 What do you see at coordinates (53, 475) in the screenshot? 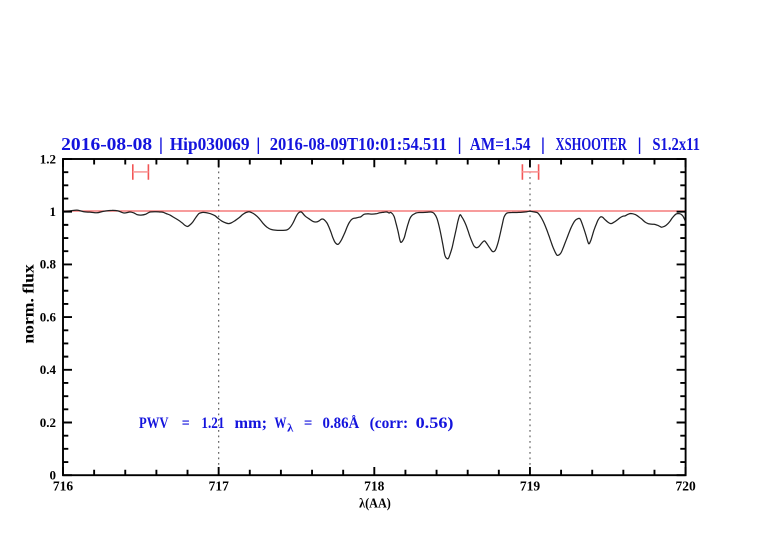
I see `svg-text: 0` at bounding box center [53, 475].